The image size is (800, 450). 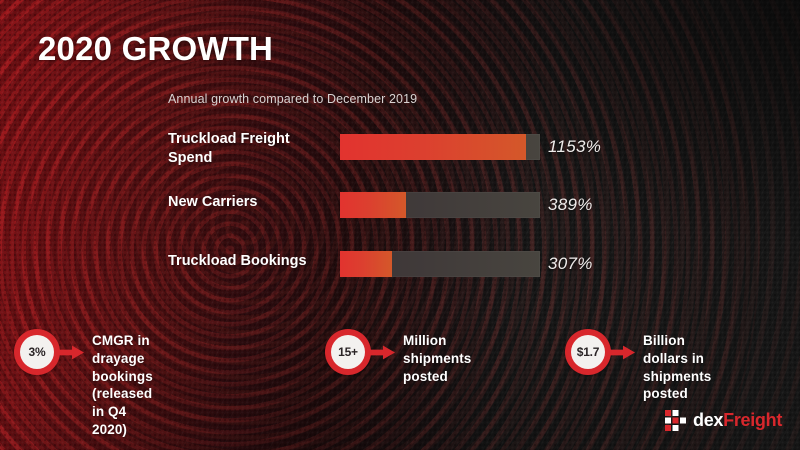 I want to click on stat-line2: shipments posted, so click(x=677, y=385).